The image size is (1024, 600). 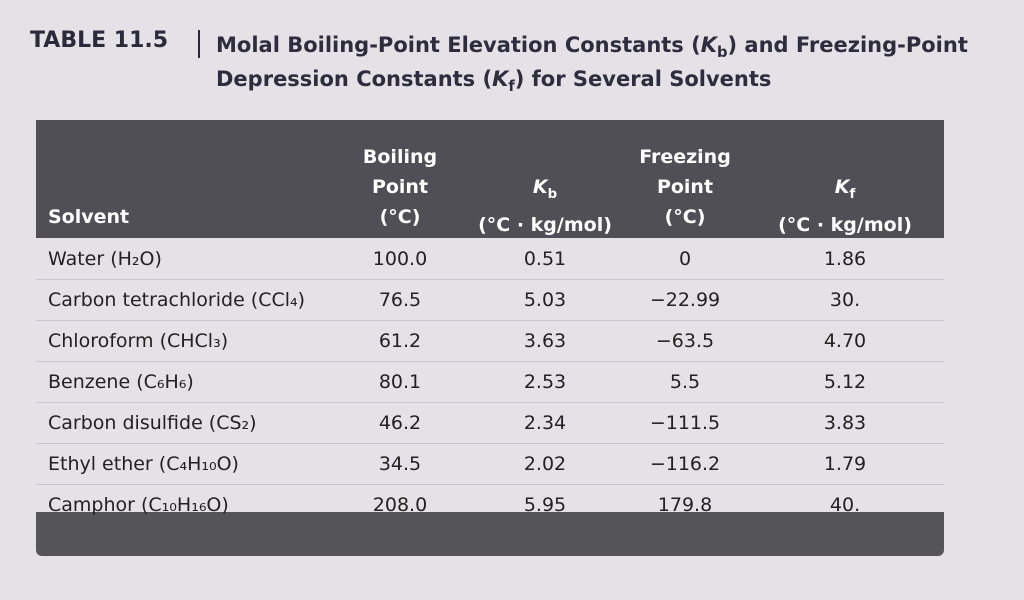 I want to click on cell: 4.70, so click(x=845, y=341).